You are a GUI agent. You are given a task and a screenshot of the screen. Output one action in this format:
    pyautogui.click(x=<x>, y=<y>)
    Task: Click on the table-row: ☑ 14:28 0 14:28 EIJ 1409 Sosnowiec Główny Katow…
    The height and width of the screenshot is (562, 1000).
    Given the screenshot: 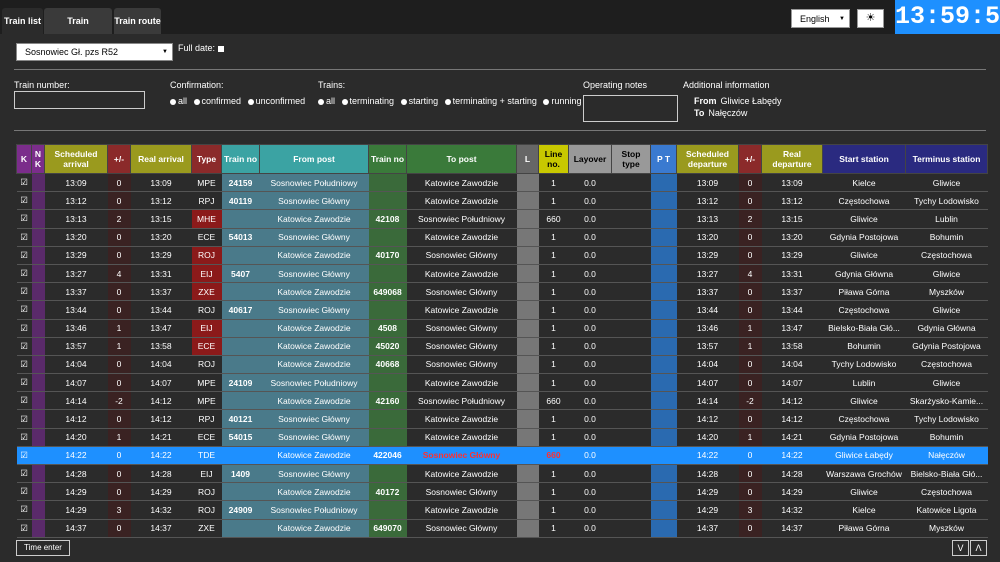 What is the action you would take?
    pyautogui.click(x=502, y=474)
    